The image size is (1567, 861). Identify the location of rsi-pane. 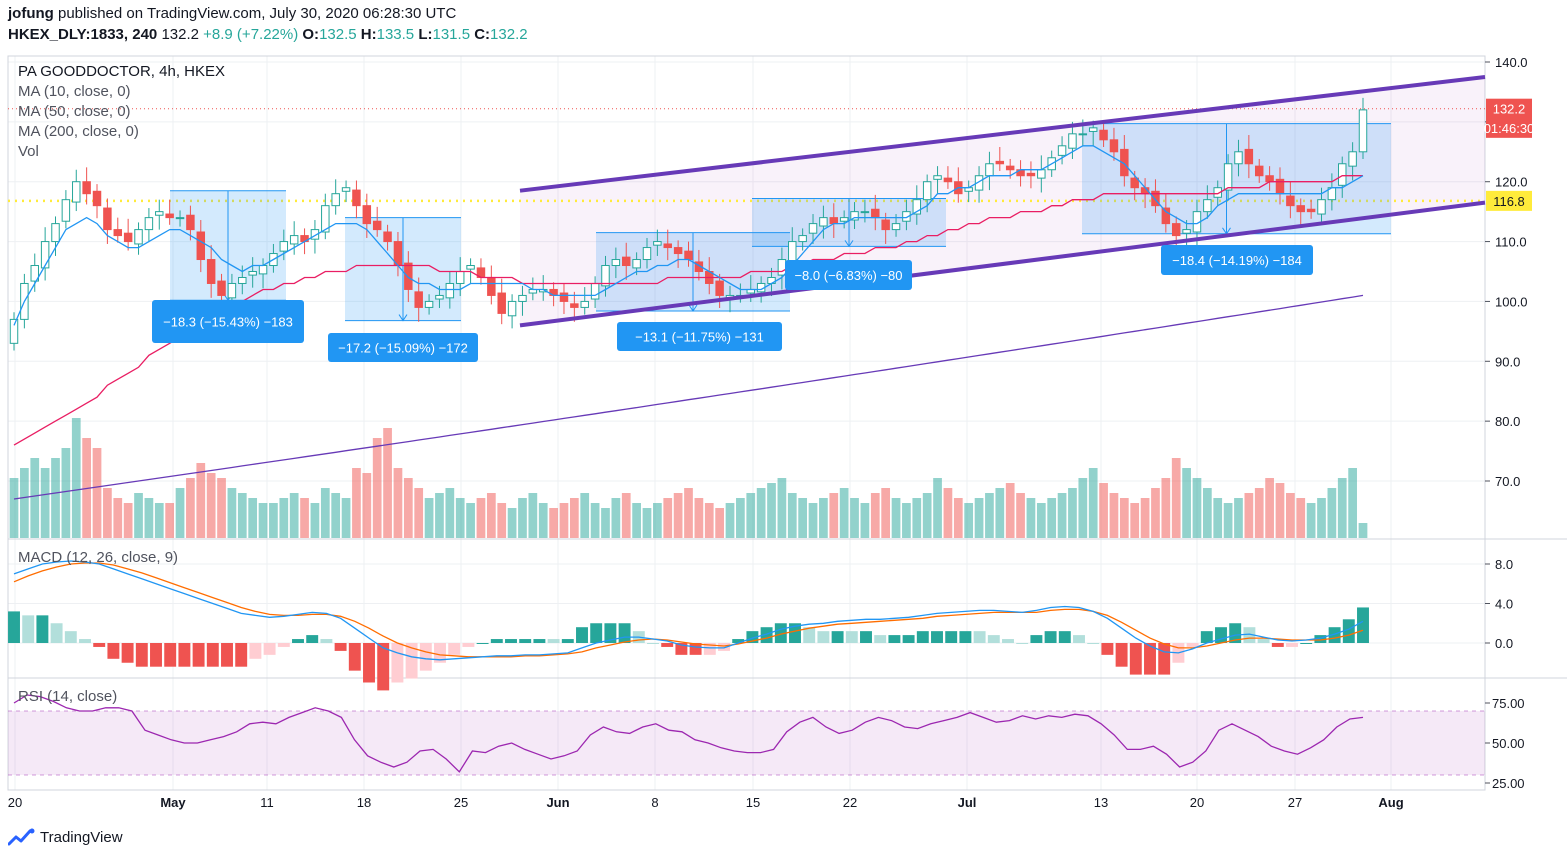
(746, 735).